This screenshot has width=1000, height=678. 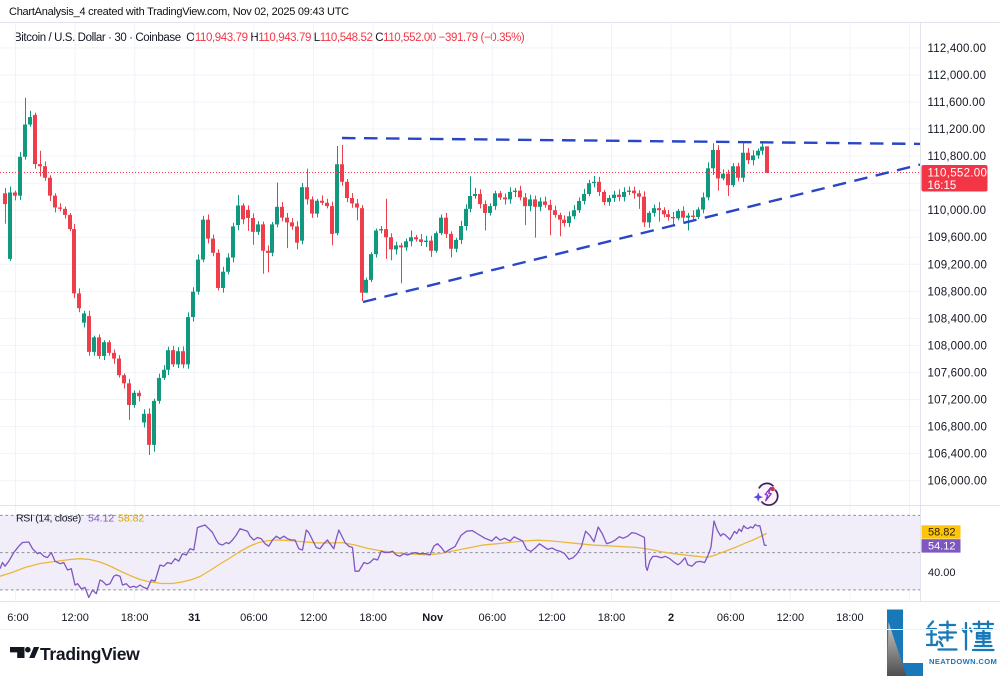 What do you see at coordinates (957, 130) in the screenshot?
I see `svg-text: 111,200.00` at bounding box center [957, 130].